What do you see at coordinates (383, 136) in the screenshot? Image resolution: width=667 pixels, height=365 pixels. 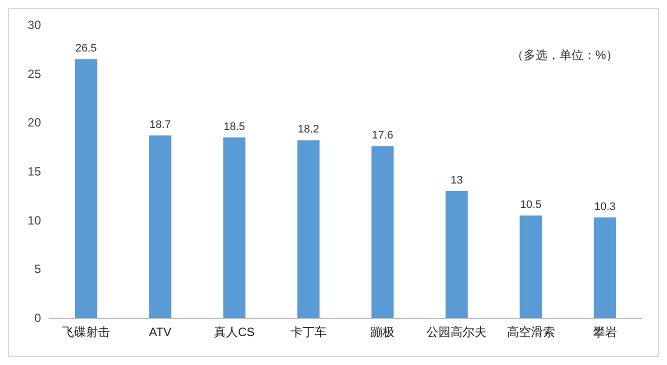 I see `data-label: 17.6` at bounding box center [383, 136].